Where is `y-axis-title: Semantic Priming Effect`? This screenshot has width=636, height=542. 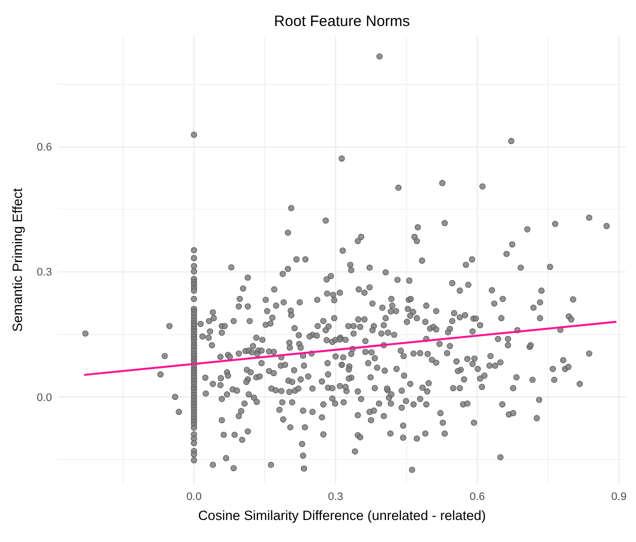
y-axis-title: Semantic Priming Effect is located at coordinates (17, 260).